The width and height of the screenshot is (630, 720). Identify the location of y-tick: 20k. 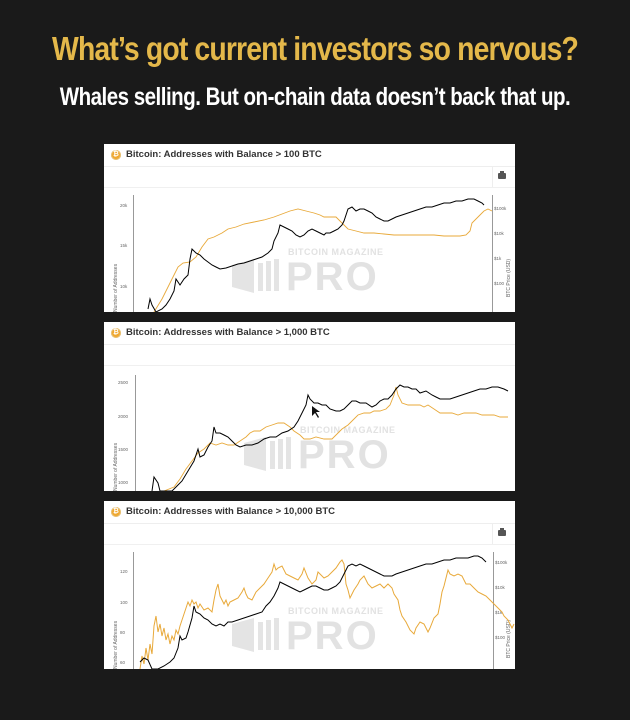
(124, 205).